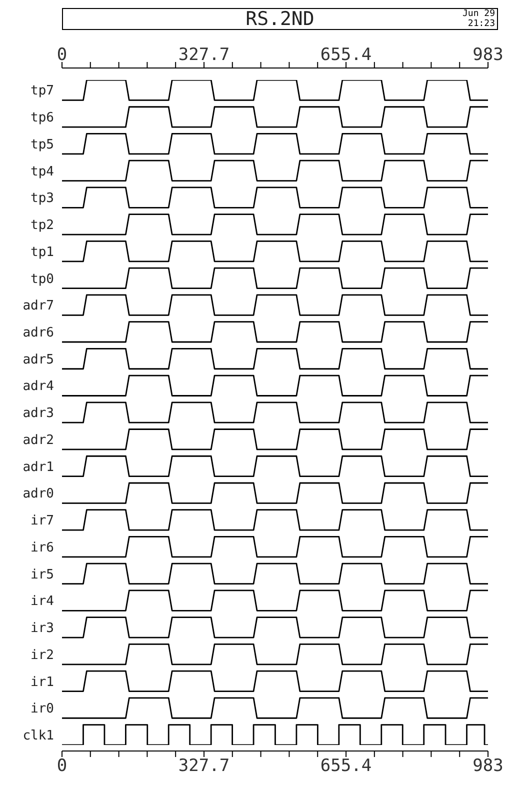 This screenshot has height=791, width=514. I want to click on series-label: adr6, so click(38, 333).